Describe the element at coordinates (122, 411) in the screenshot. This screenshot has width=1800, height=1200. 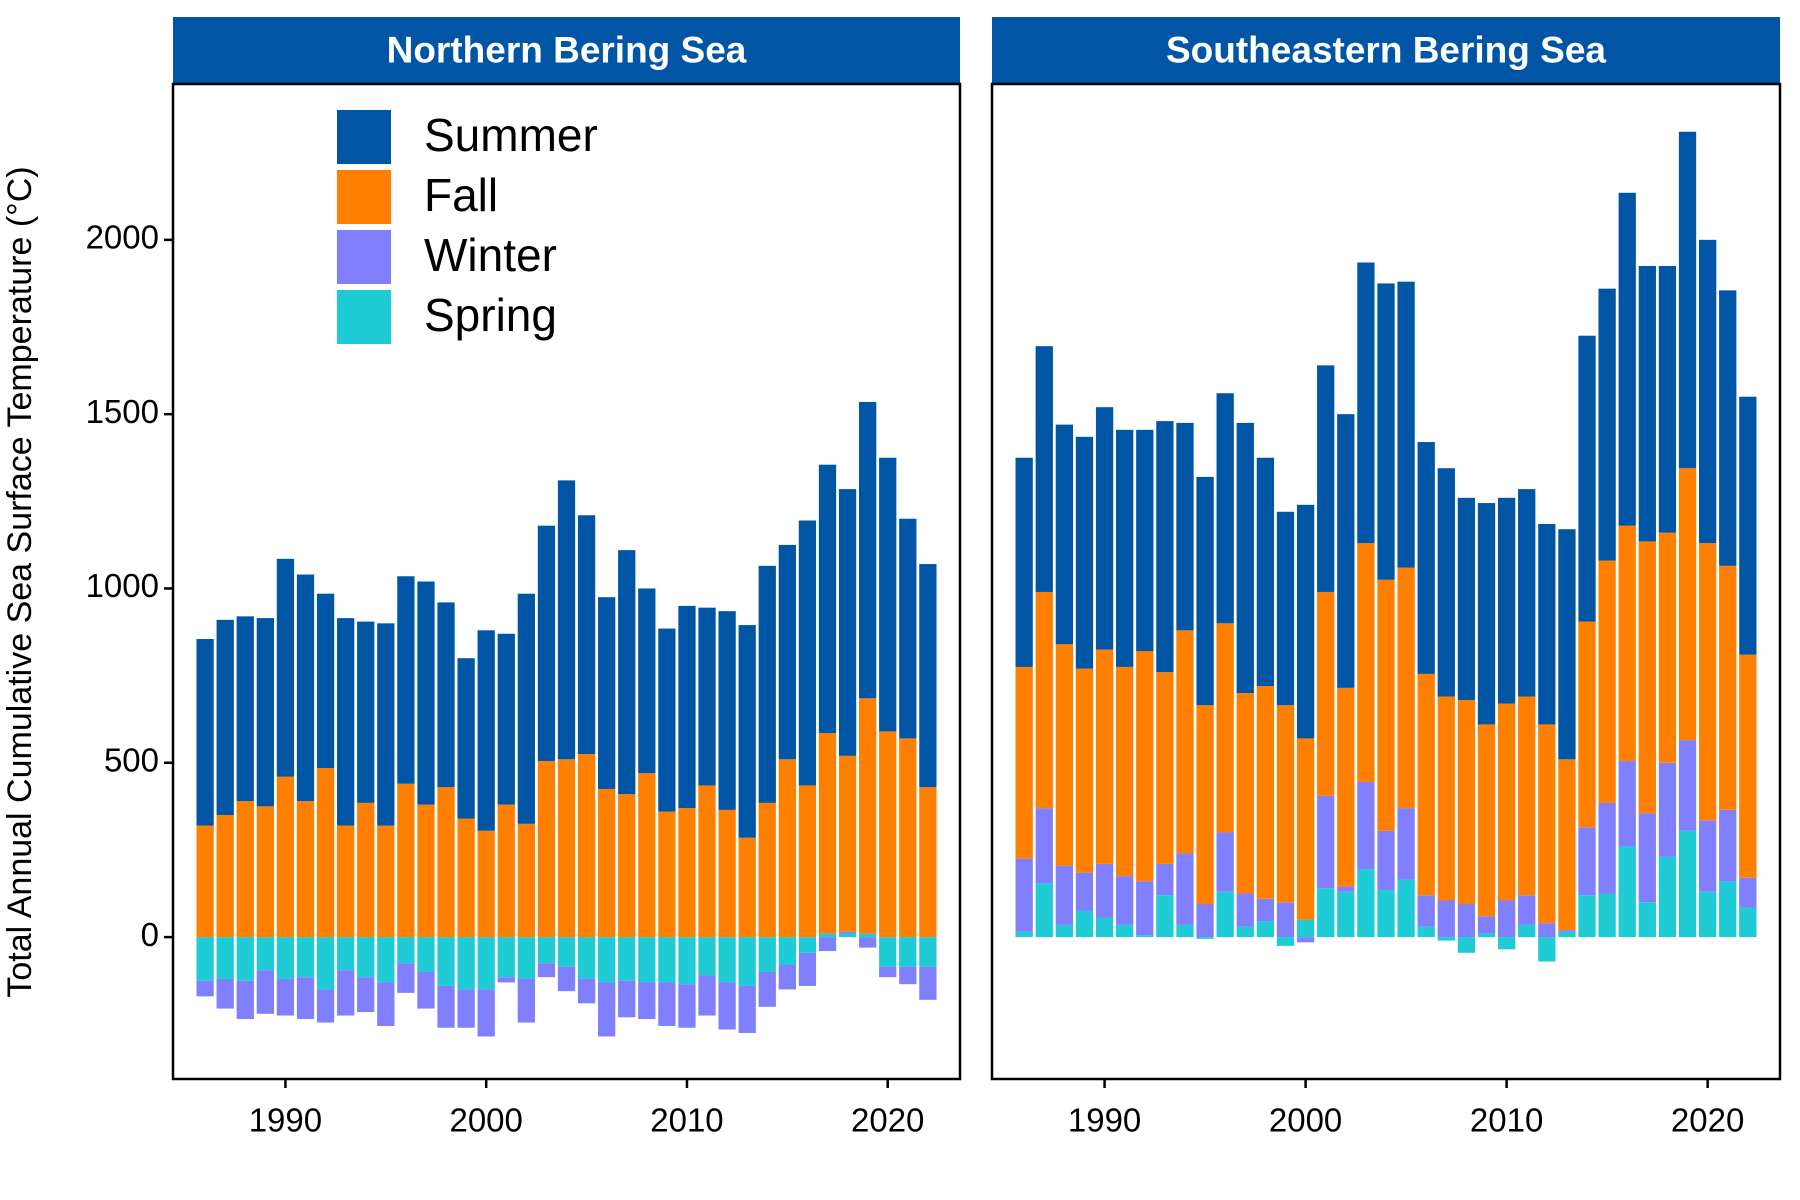
I see `y-tick-label: 1500` at that location.